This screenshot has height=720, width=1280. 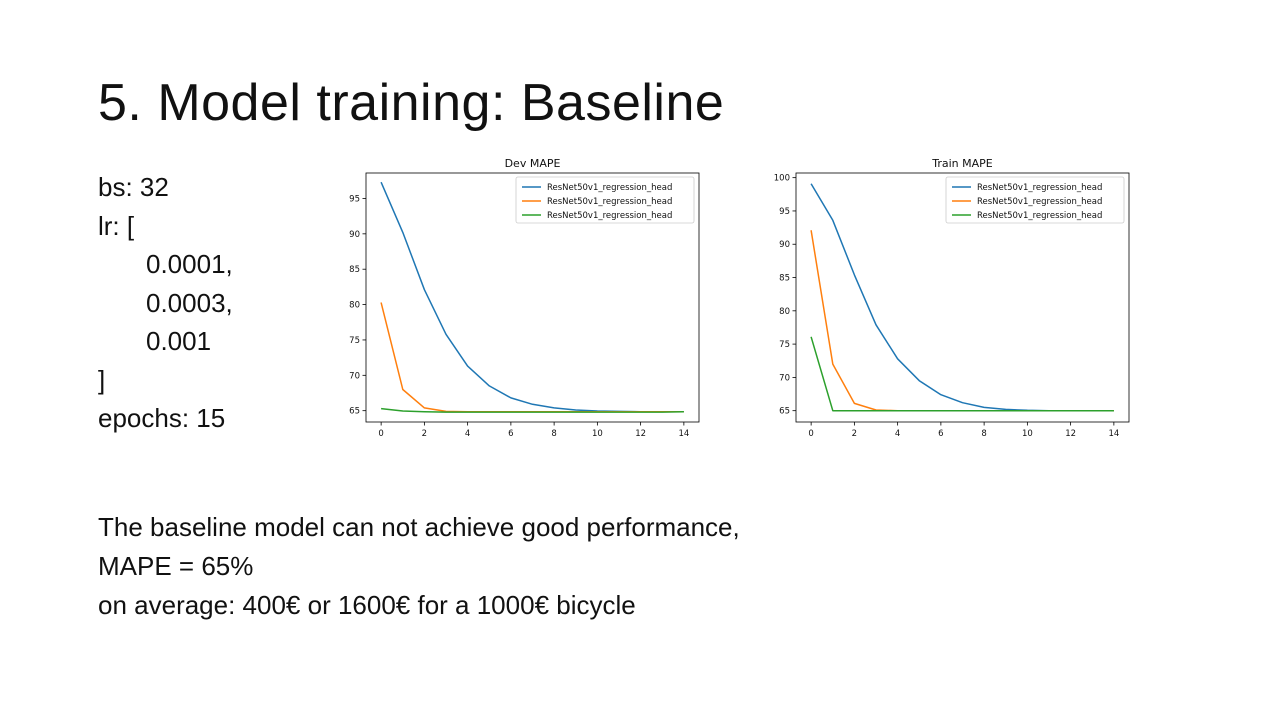 What do you see at coordinates (133, 187) in the screenshot?
I see `batch-size: bs: 32` at bounding box center [133, 187].